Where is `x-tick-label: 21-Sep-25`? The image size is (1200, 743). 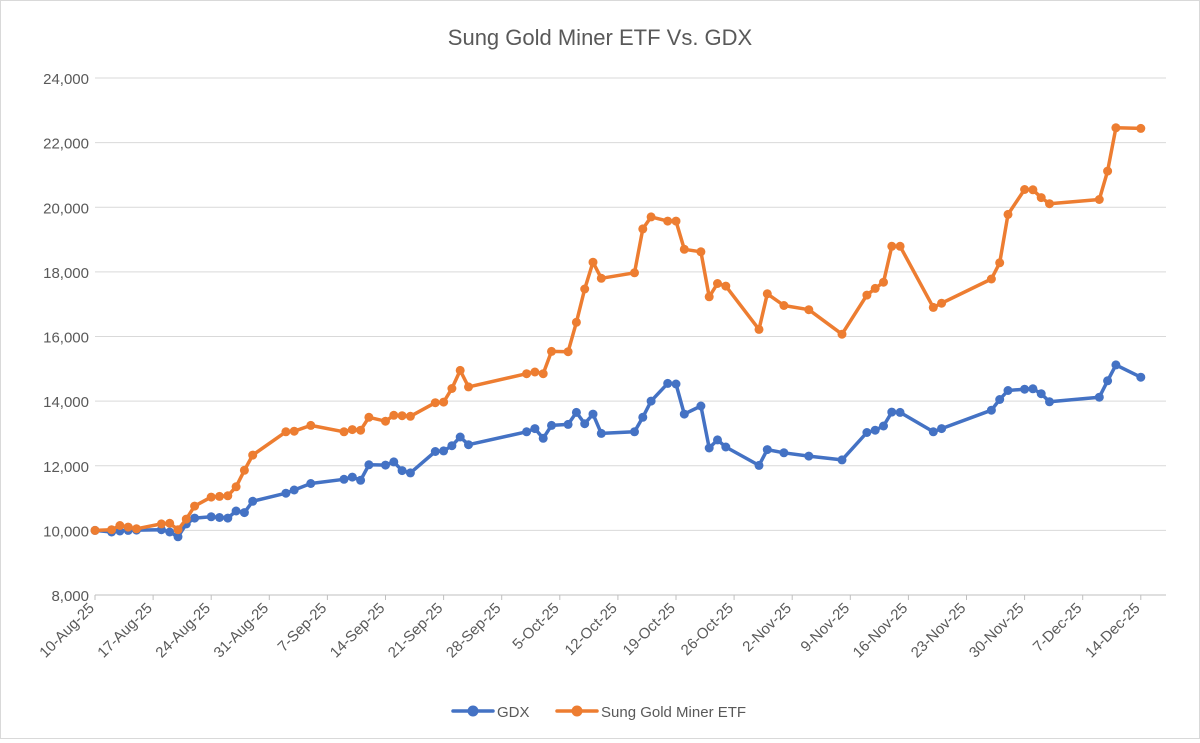 x-tick-label: 21-Sep-25 is located at coordinates (416, 631).